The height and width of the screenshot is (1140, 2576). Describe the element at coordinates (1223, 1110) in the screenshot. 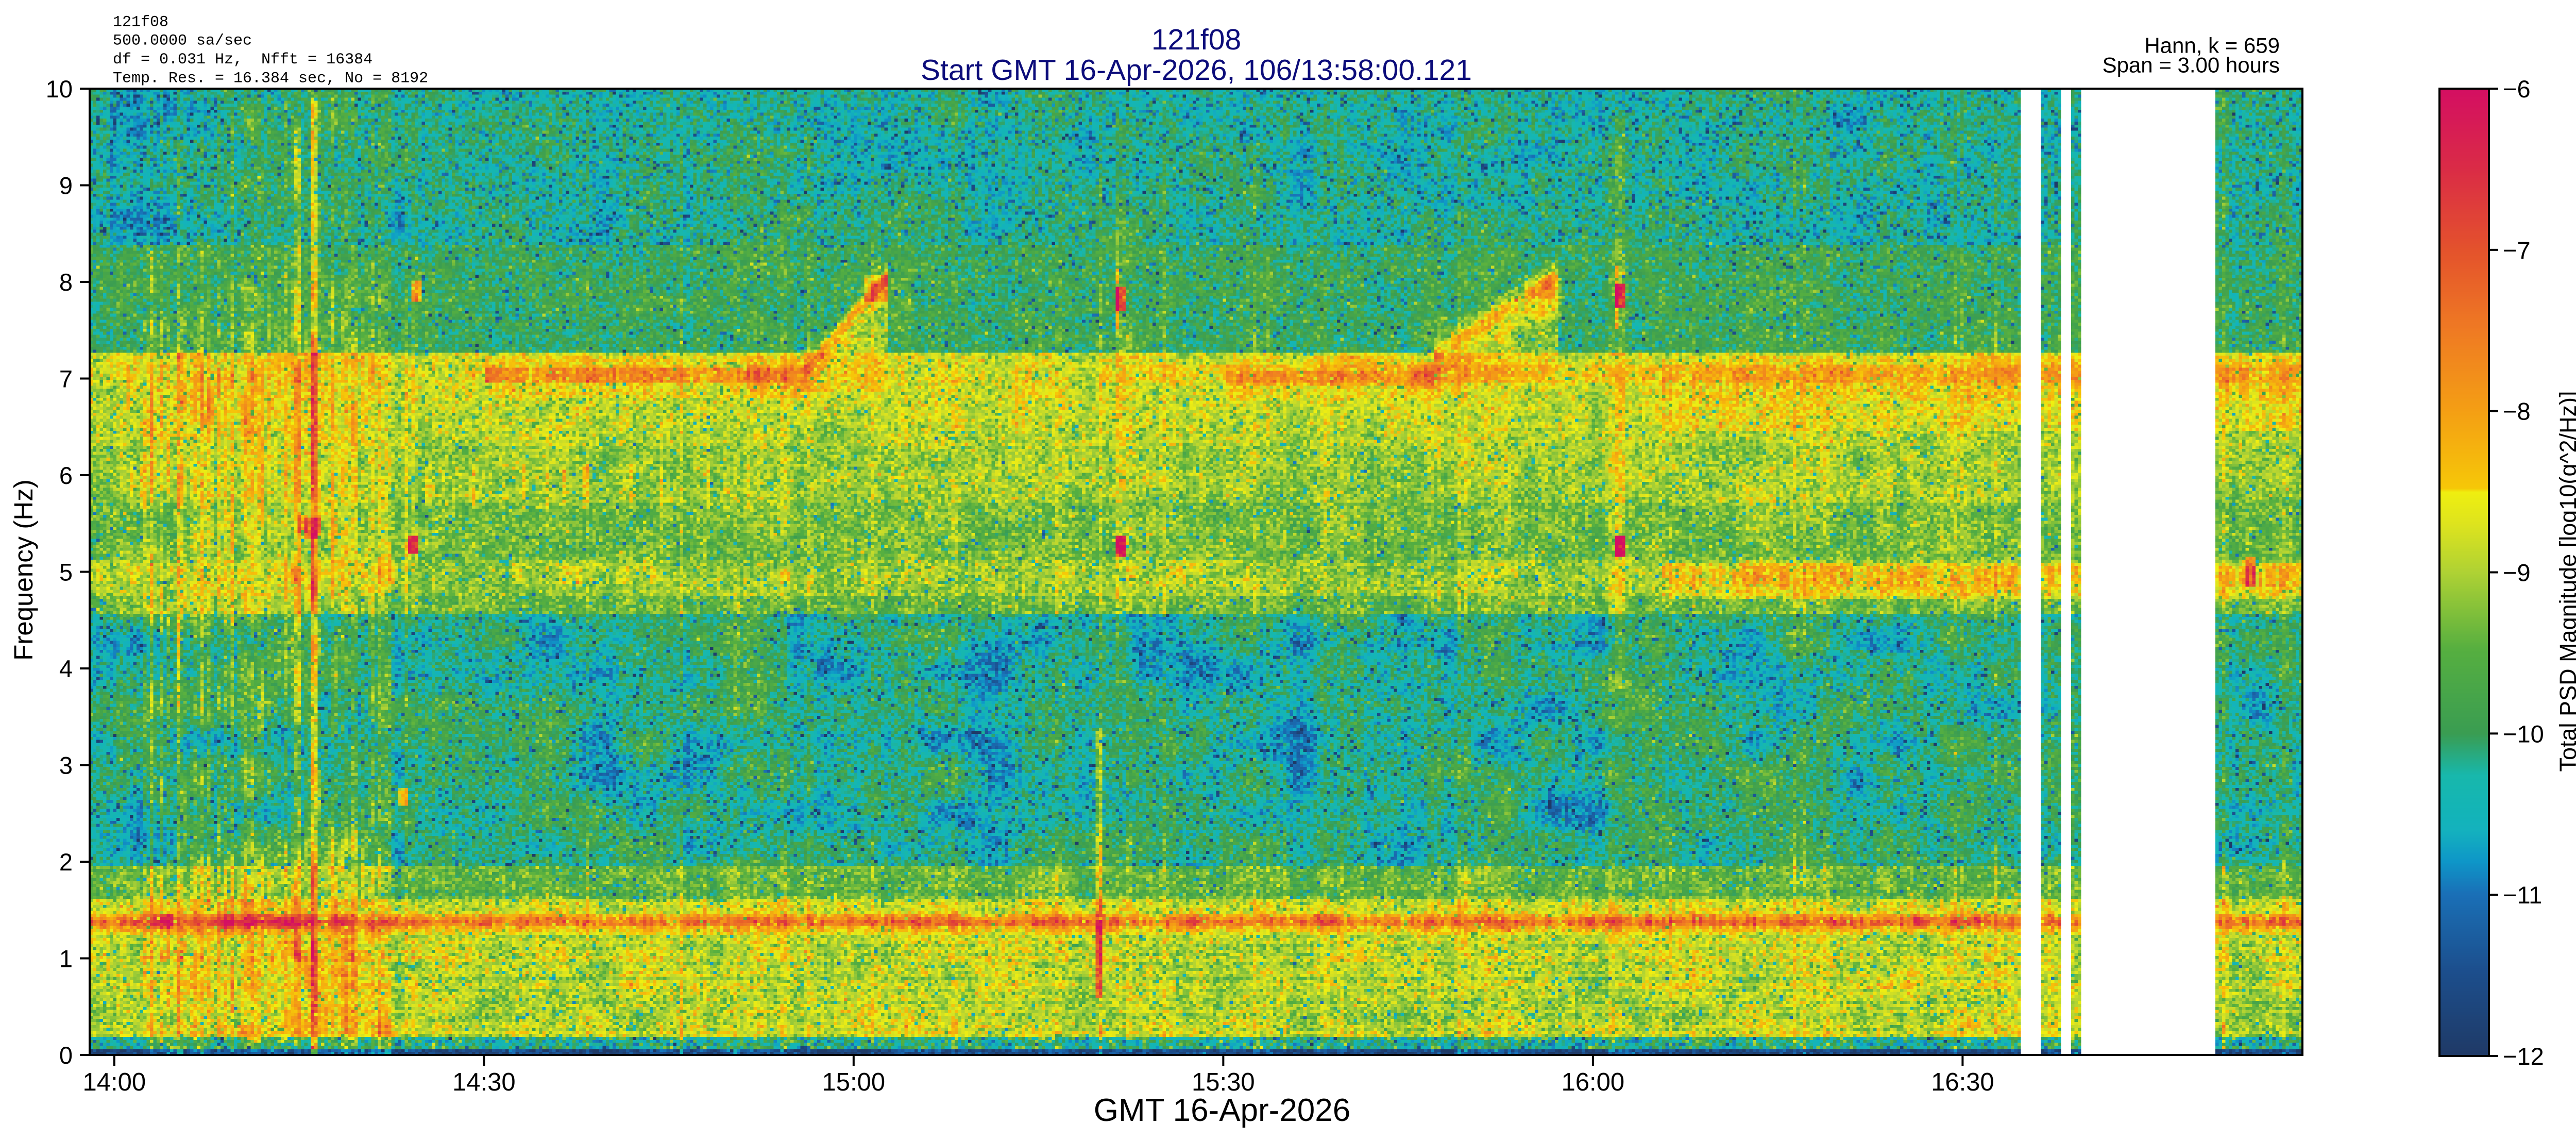

I see `svg-text: GMT 16-Apr-2026` at that location.